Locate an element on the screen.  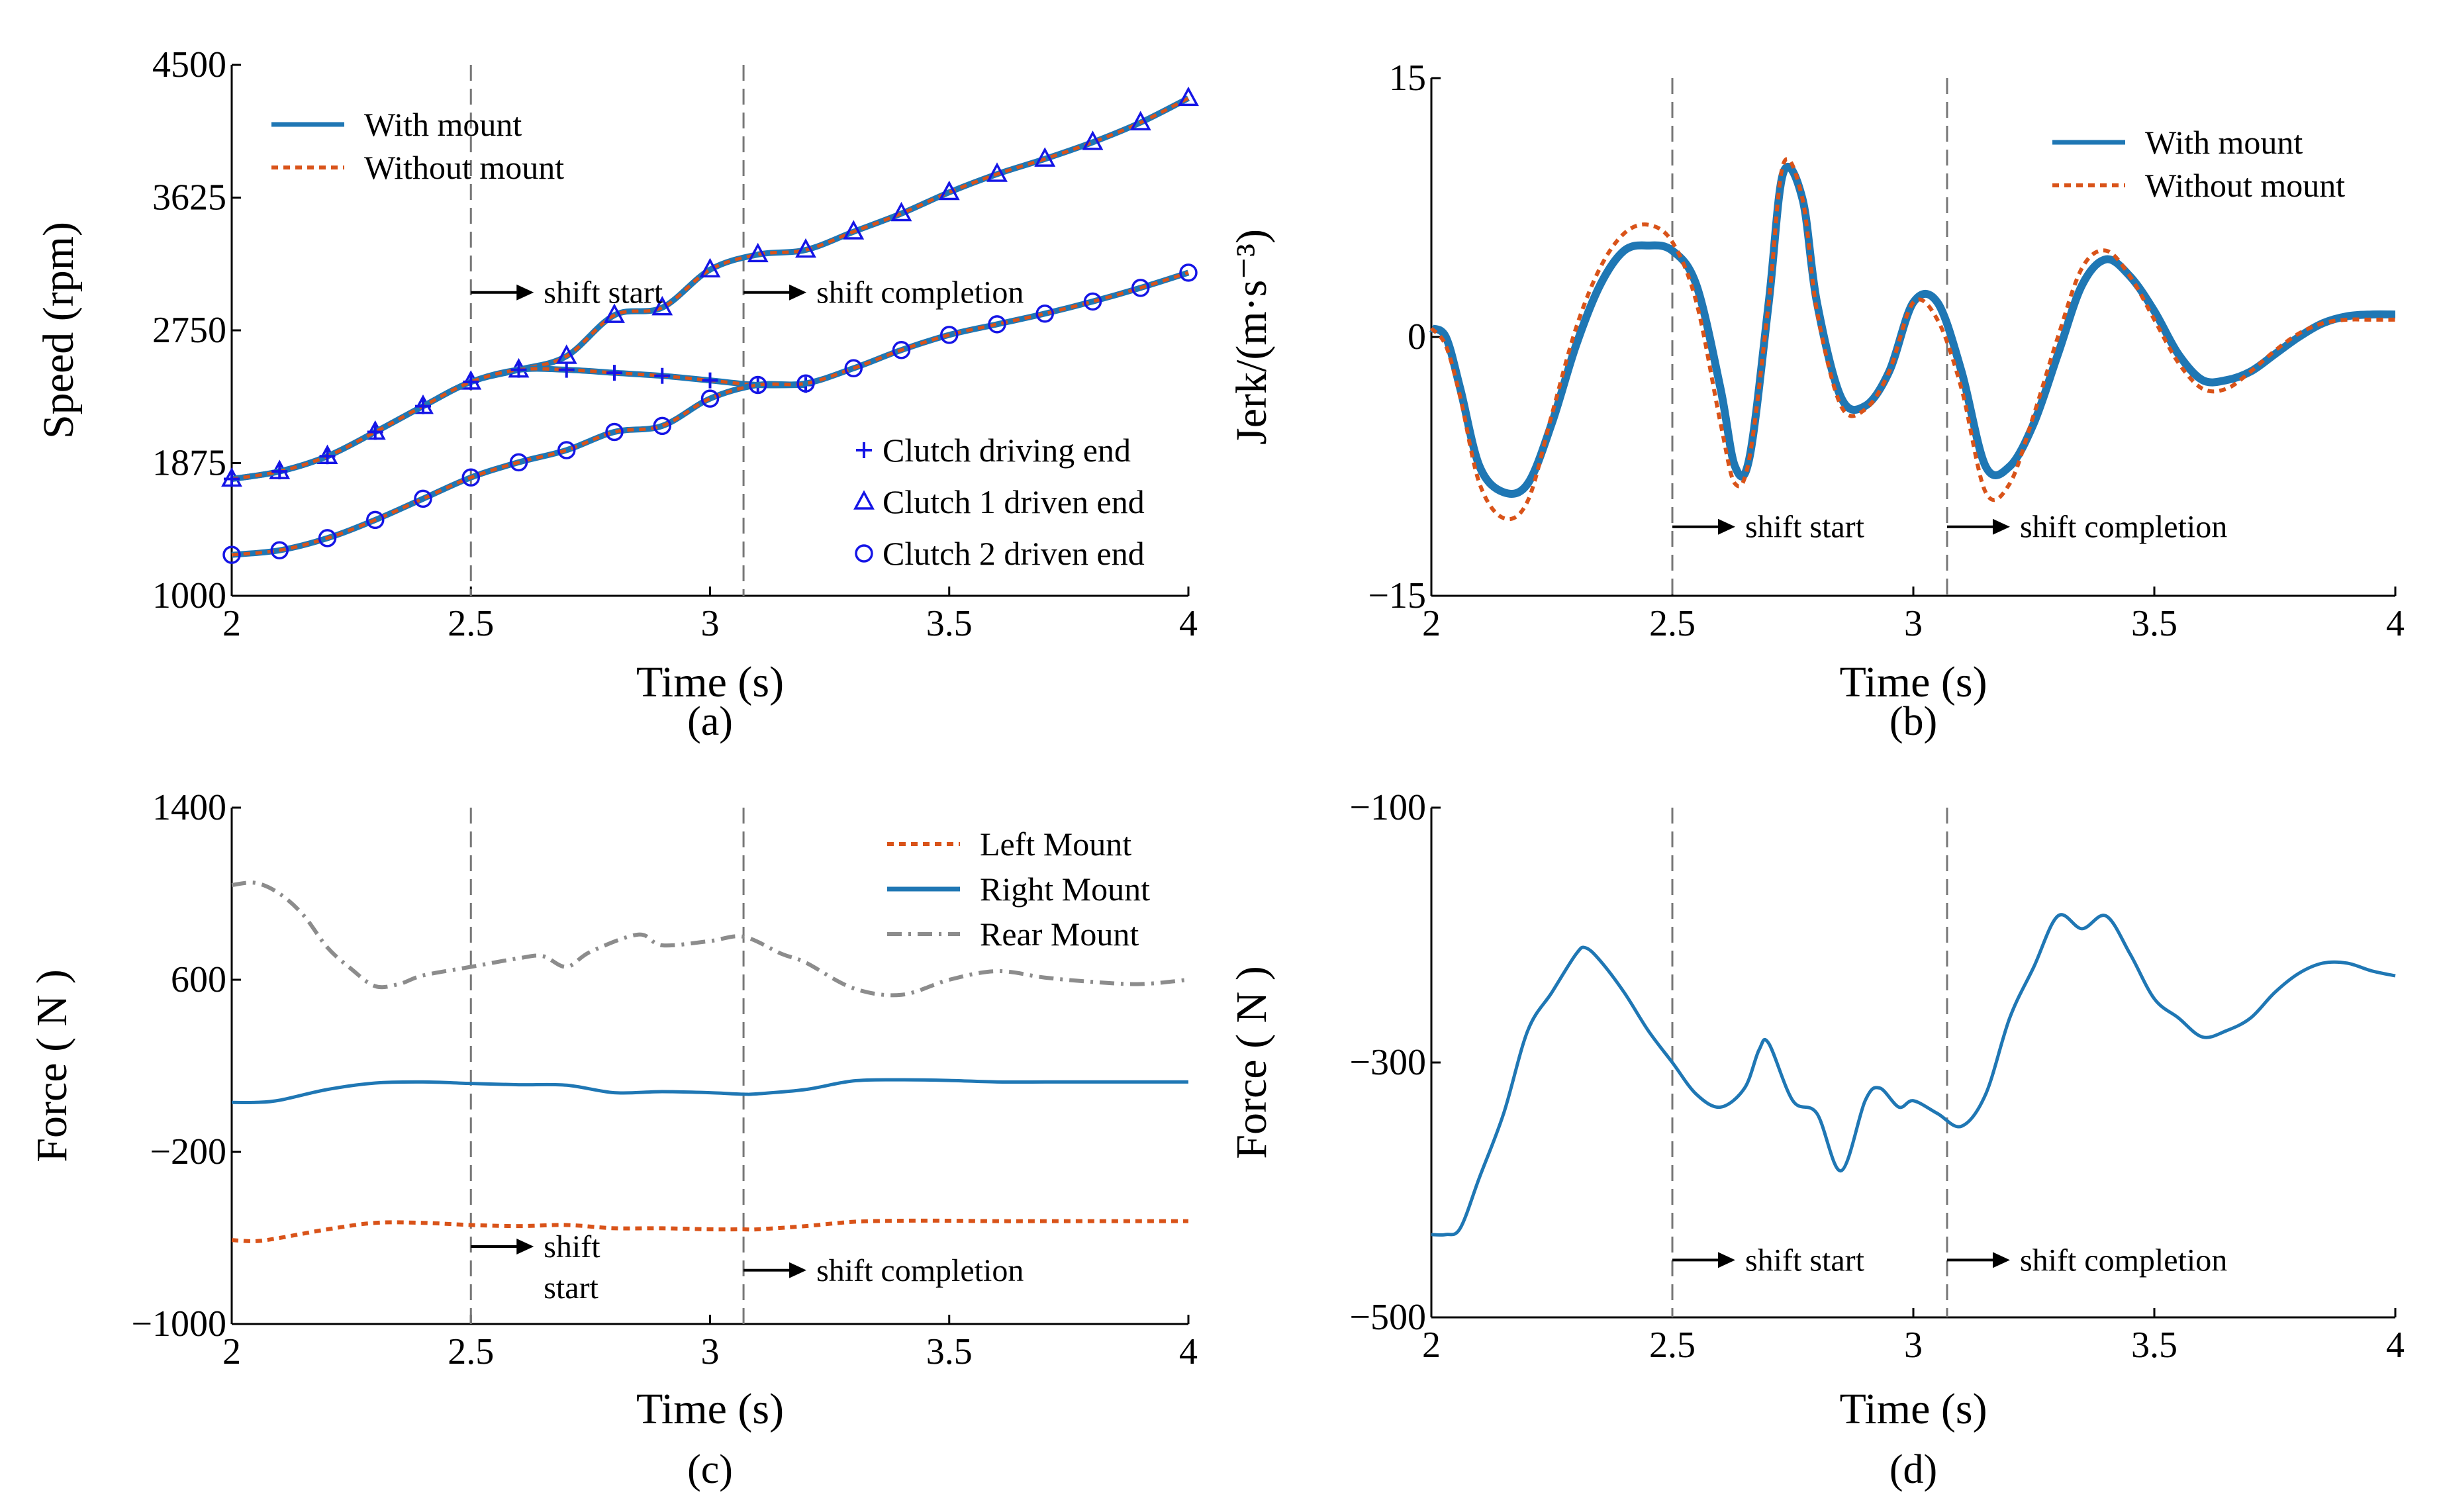
panel-label: (b) is located at coordinates (1913, 722).